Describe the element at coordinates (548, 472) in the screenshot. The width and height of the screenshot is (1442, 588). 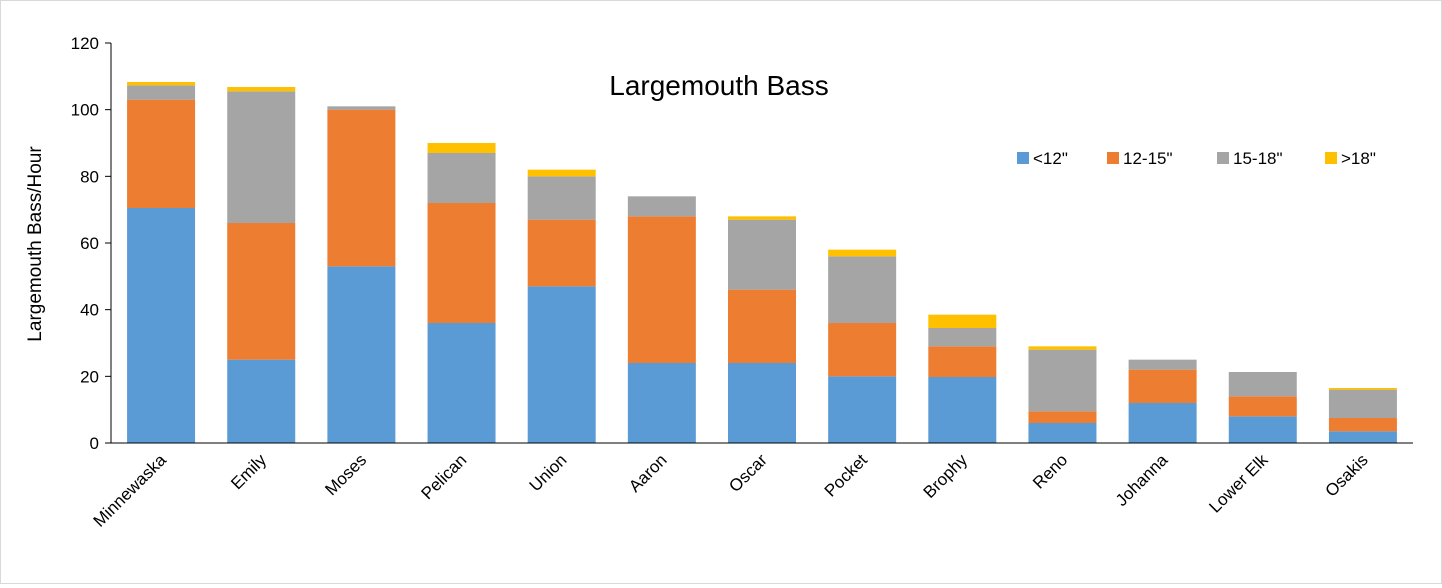
I see `x-tick-label: Union` at that location.